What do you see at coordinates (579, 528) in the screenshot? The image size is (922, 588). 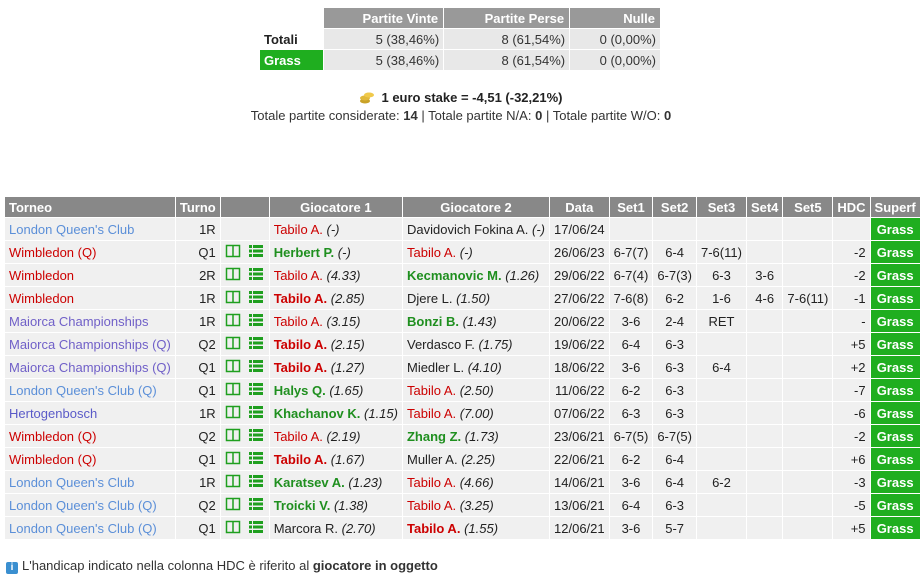 I see `date: 12/06/21` at bounding box center [579, 528].